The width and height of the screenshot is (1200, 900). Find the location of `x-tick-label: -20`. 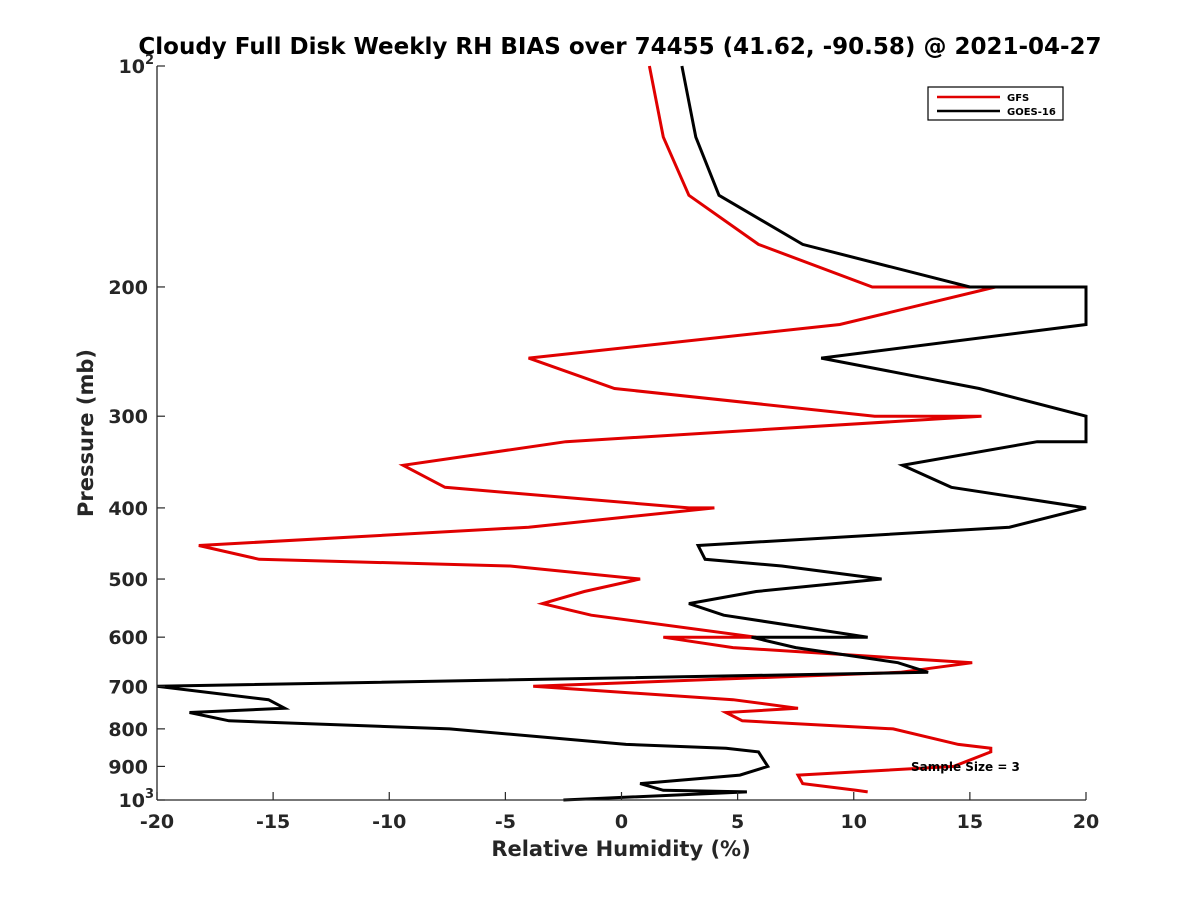

x-tick-label: -20 is located at coordinates (157, 822).